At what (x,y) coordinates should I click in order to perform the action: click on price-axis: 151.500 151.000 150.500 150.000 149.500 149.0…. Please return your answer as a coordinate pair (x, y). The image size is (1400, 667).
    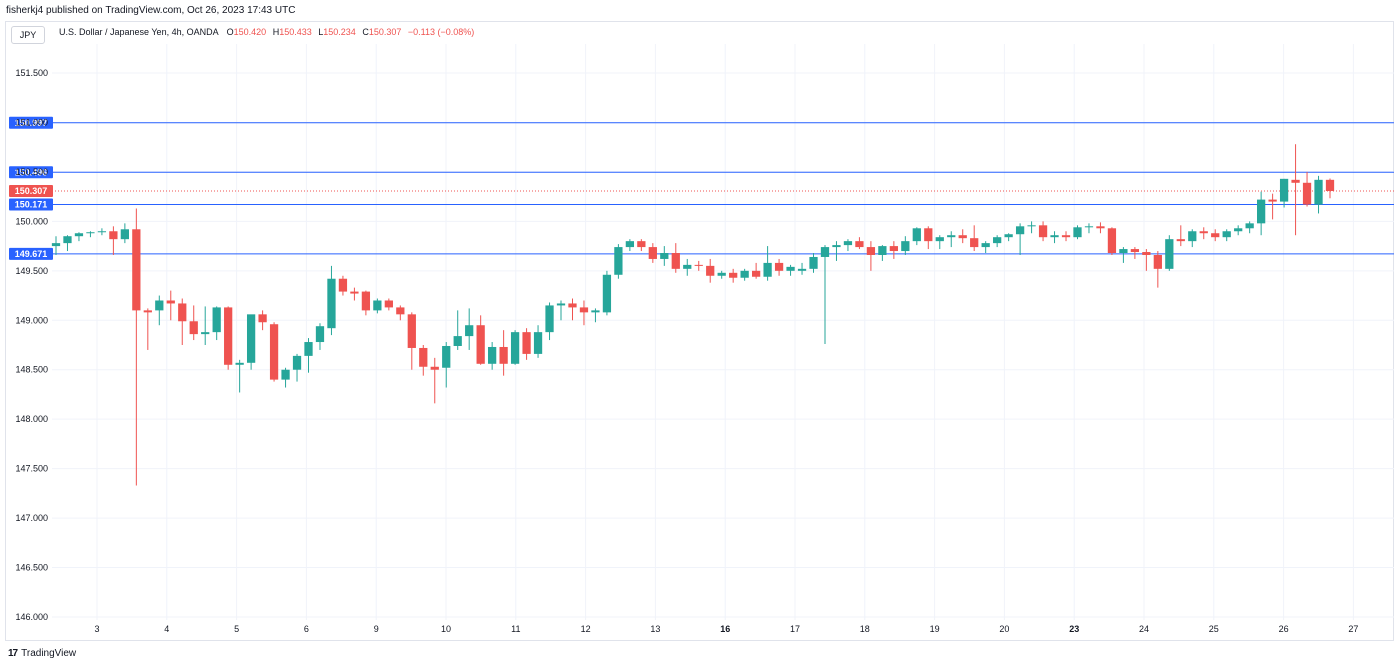
    Looking at the image, I should click on (31, 345).